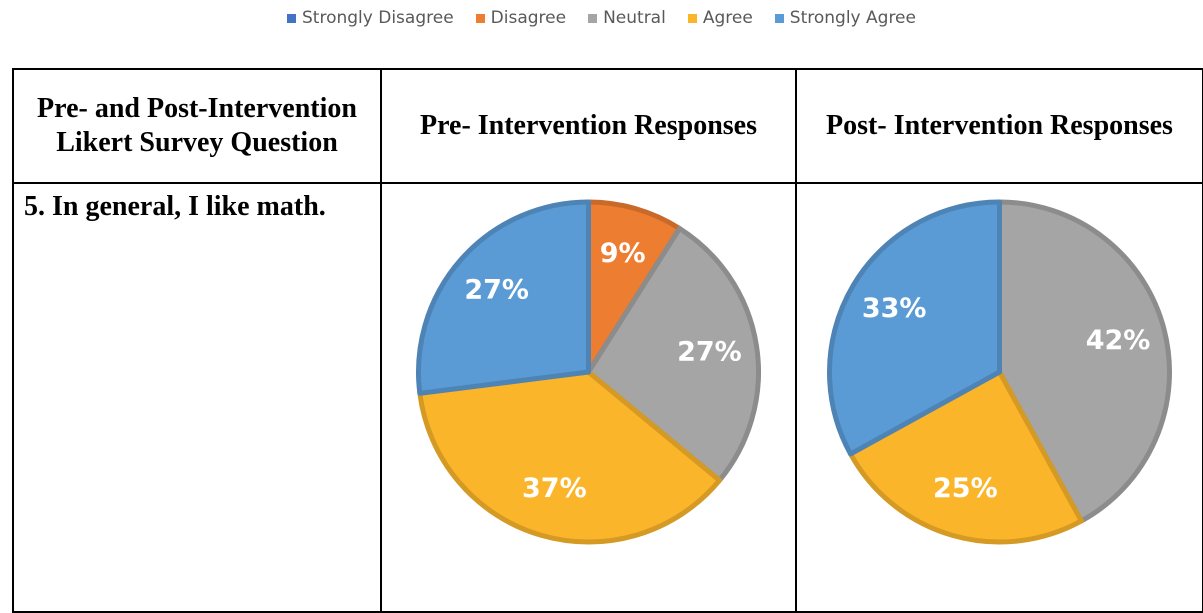 The image size is (1203, 613). Describe the element at coordinates (965, 488) in the screenshot. I see `data-label: 25%` at that location.